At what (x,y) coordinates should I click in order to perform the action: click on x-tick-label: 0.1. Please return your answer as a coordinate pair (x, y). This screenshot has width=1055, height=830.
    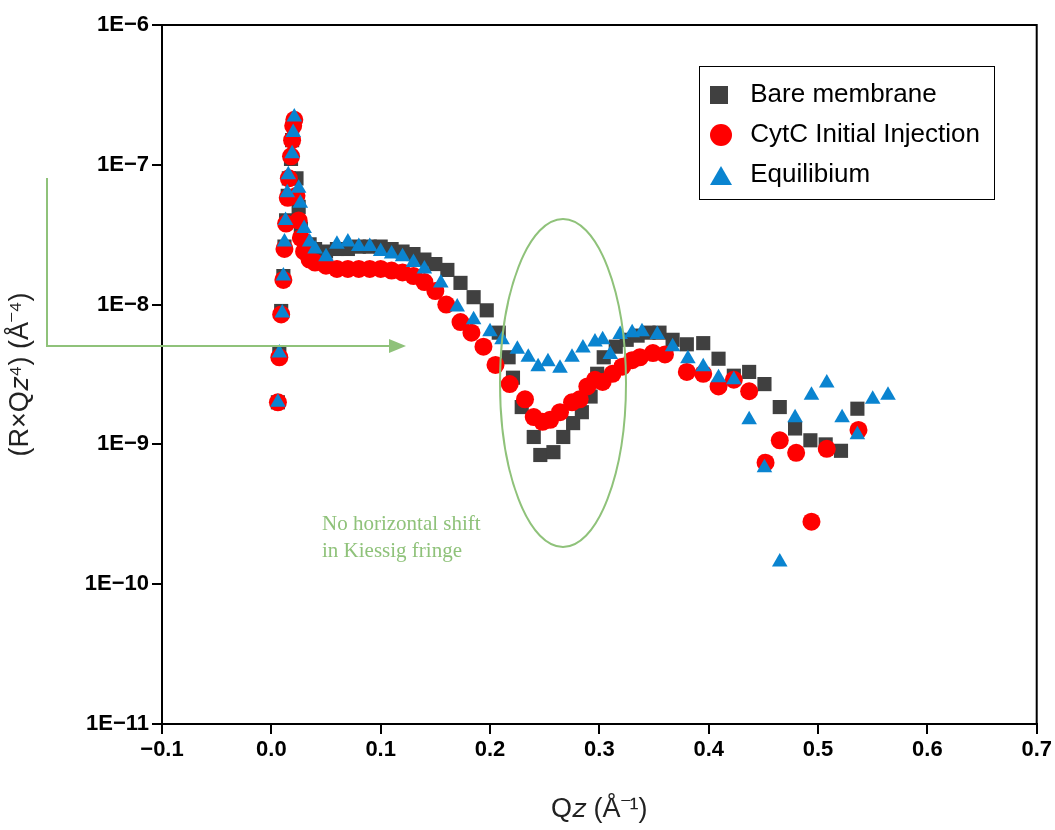
    Looking at the image, I should click on (380, 749).